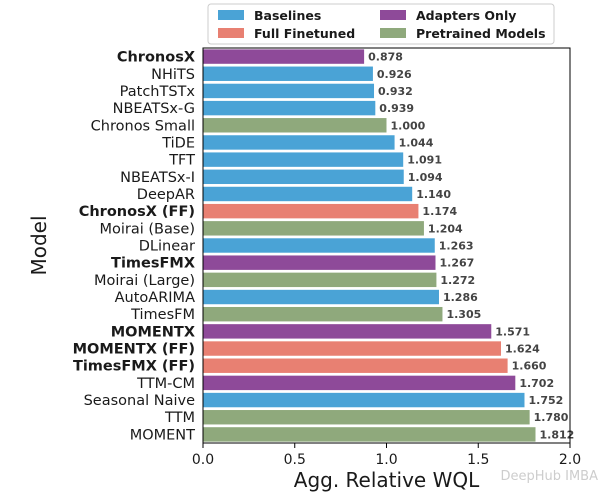 This screenshot has width=608, height=500. I want to click on value-label: 0.878, so click(385, 57).